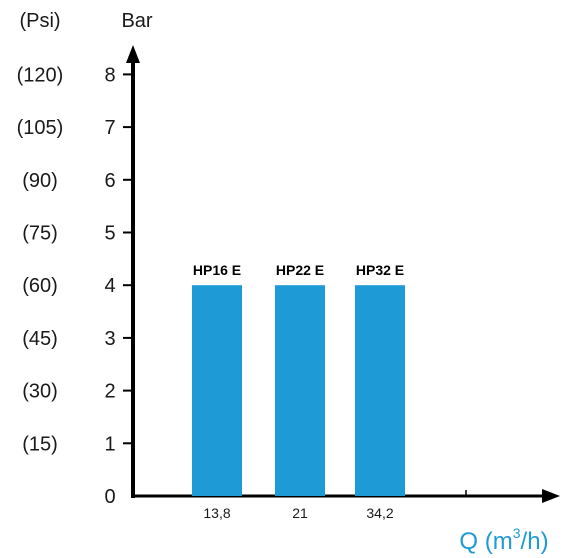  What do you see at coordinates (380, 270) in the screenshot?
I see `bar-label: HP32 E` at bounding box center [380, 270].